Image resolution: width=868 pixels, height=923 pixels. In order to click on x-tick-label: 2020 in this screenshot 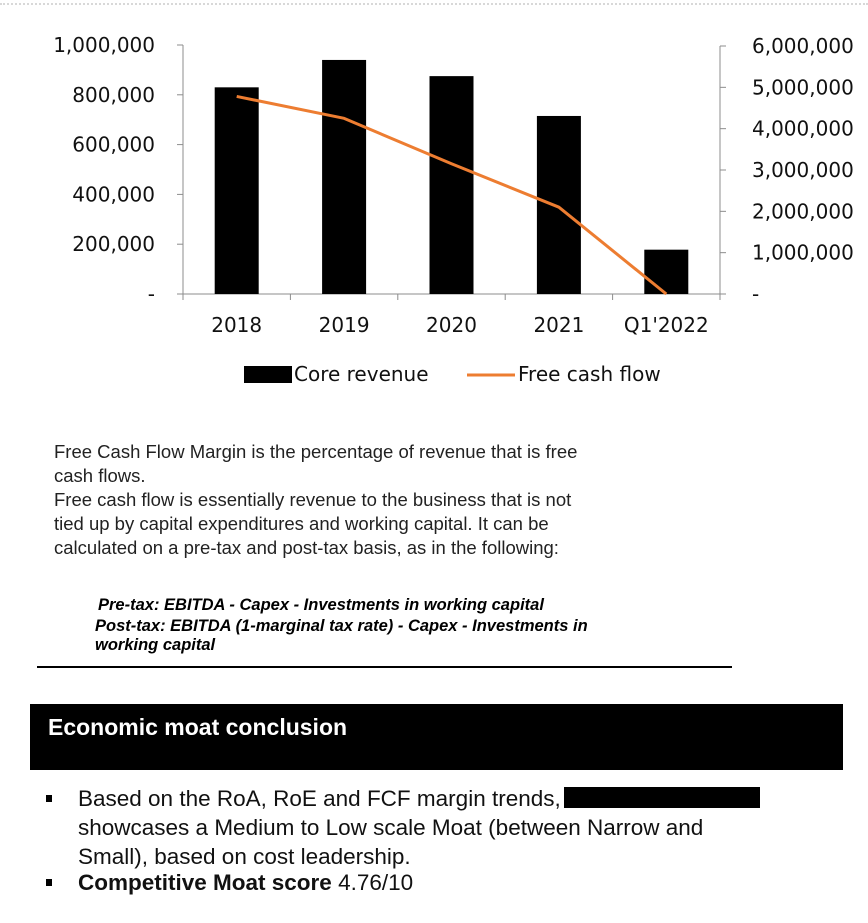, I will do `click(451, 325)`.